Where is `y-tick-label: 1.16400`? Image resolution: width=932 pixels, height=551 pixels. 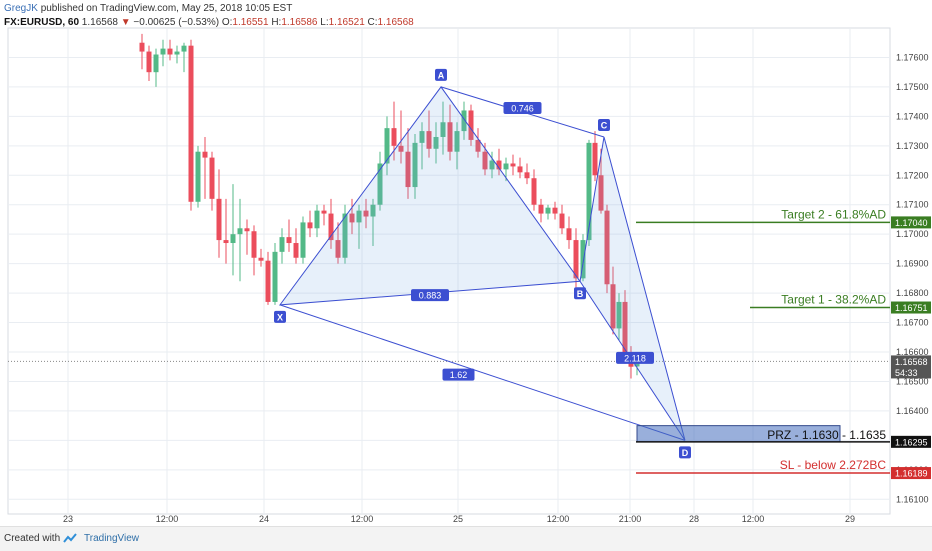 y-tick-label: 1.16400 is located at coordinates (912, 411).